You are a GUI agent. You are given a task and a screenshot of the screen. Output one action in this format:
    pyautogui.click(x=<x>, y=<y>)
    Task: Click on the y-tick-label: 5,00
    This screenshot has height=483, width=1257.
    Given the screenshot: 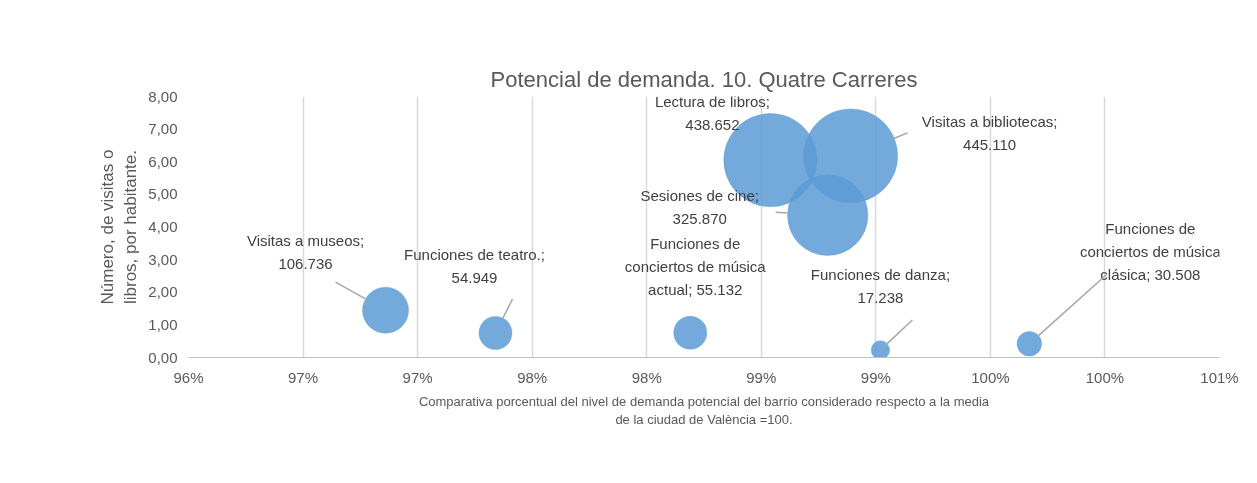 What is the action you would take?
    pyautogui.click(x=163, y=194)
    